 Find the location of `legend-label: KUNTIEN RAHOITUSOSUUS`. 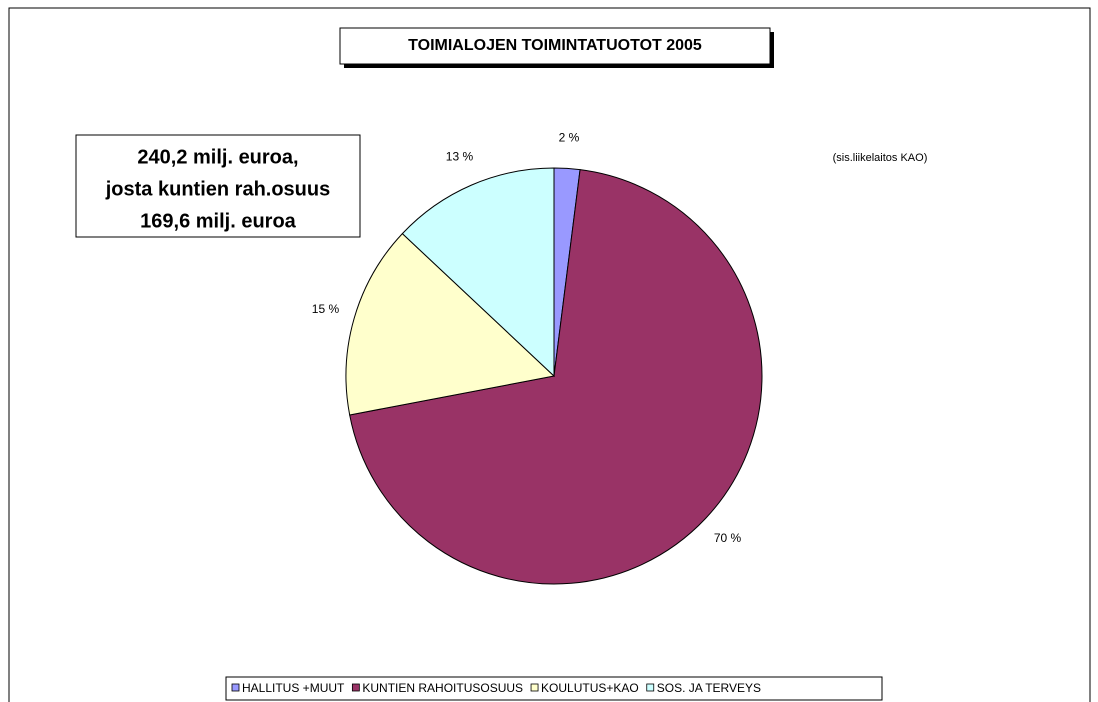

legend-label: KUNTIEN RAHOITUSOSUUS is located at coordinates (442, 688).